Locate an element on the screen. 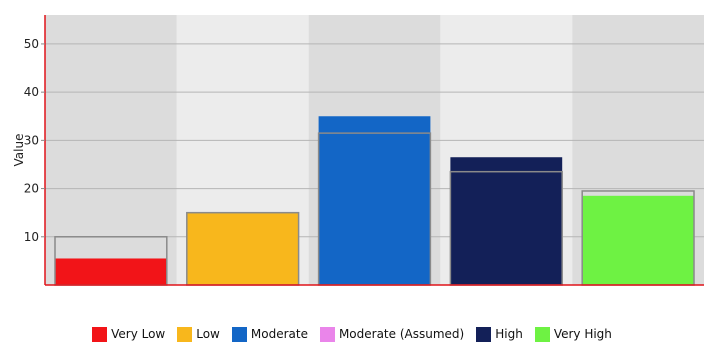 This screenshot has width=704, height=343. y-tick-labels: 10 20 30 40 50 is located at coordinates (34, 140).